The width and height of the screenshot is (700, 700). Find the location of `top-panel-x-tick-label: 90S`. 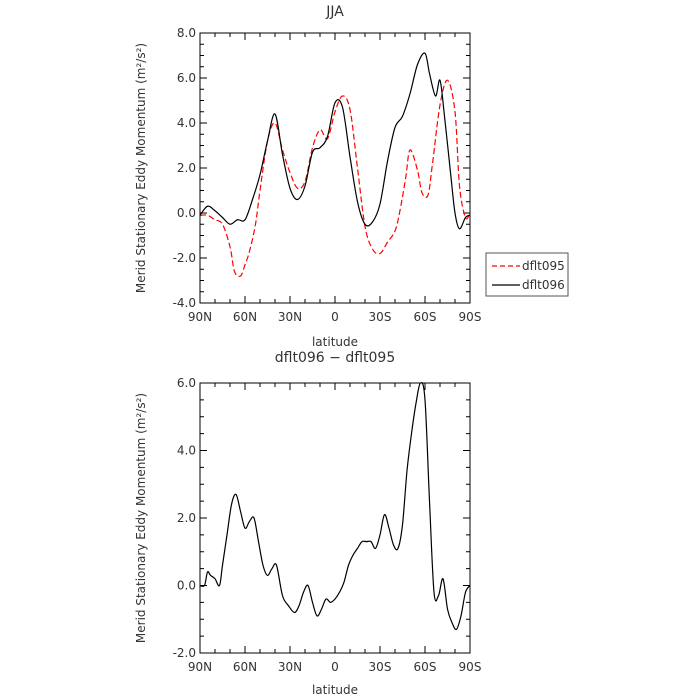

top-panel-x-tick-label: 90S is located at coordinates (470, 317).